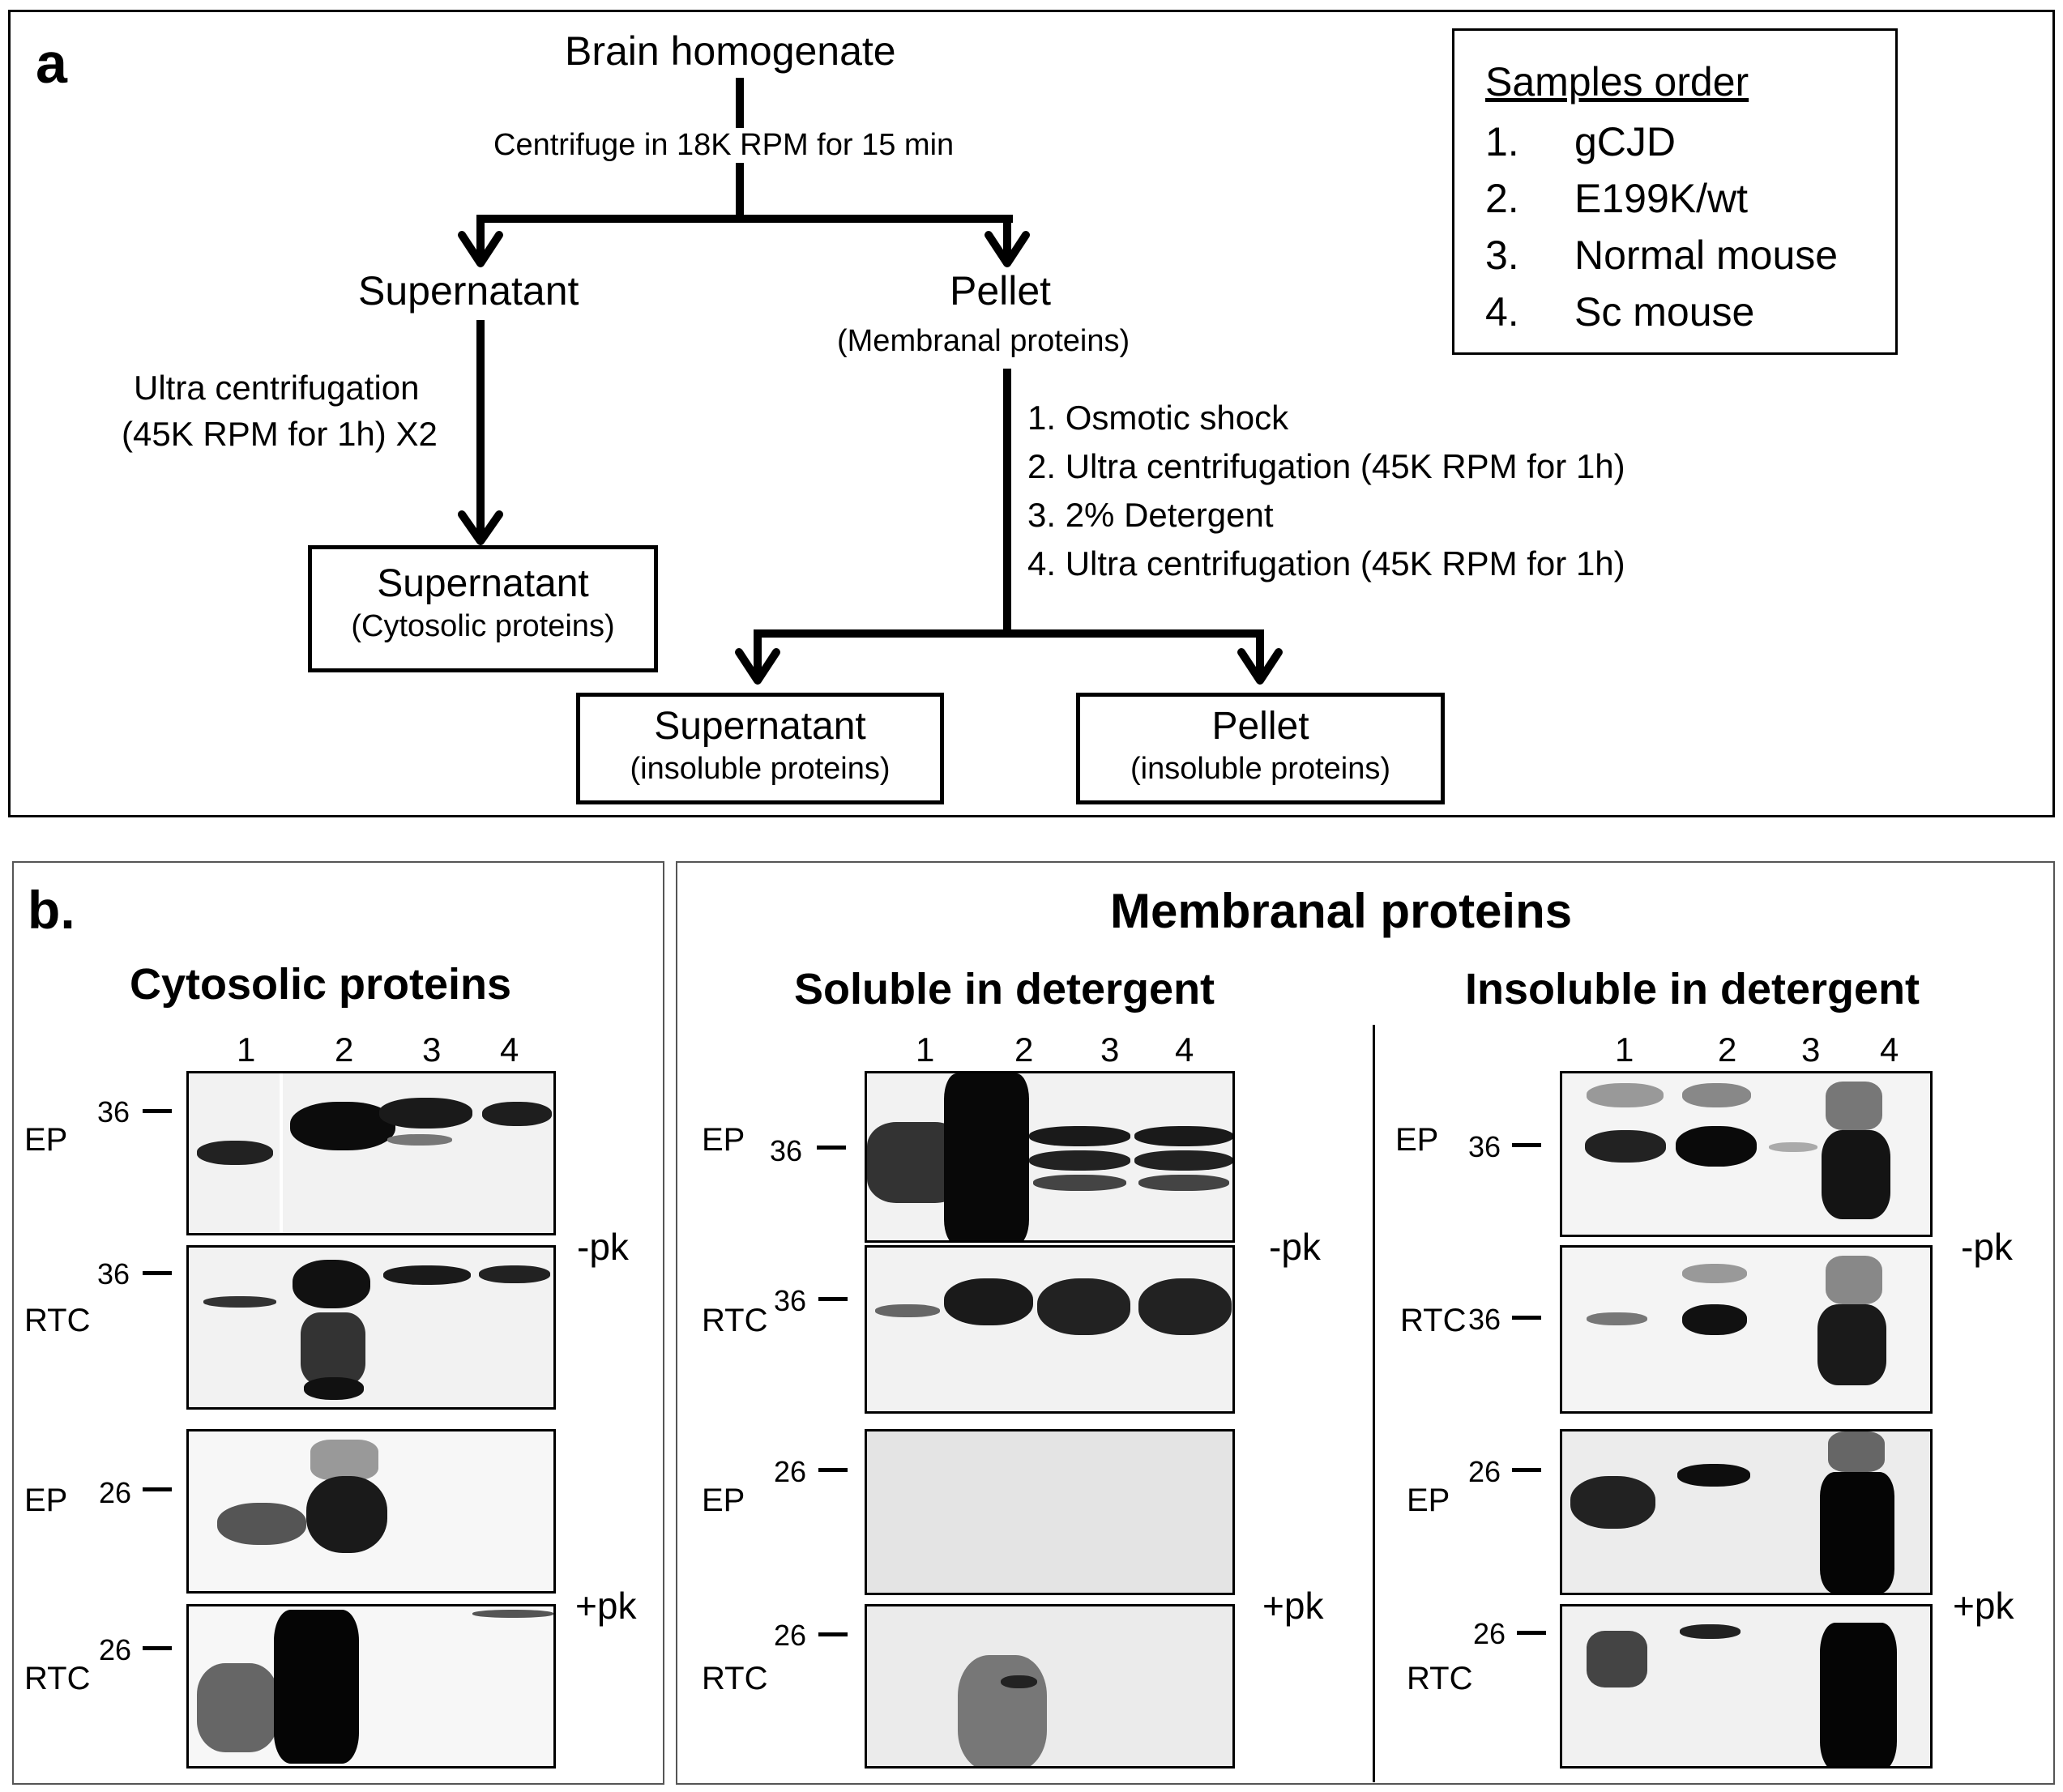 This screenshot has width=2063, height=1792. What do you see at coordinates (1617, 82) in the screenshot?
I see `samples-order-title: Samples order` at bounding box center [1617, 82].